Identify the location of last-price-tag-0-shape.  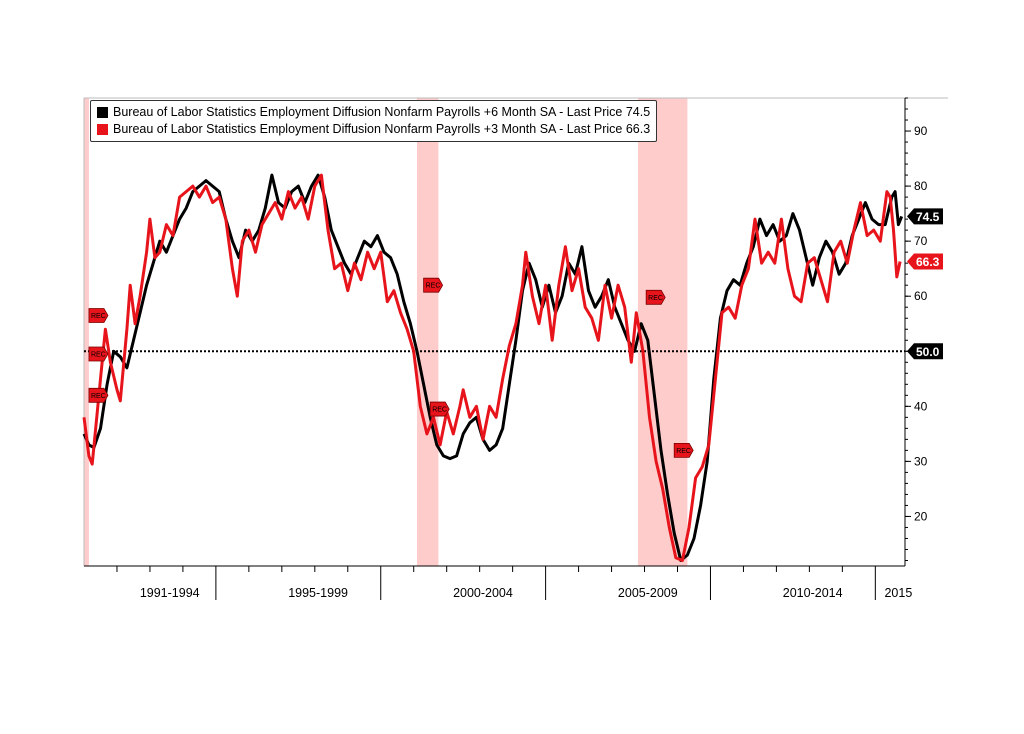
(925, 216).